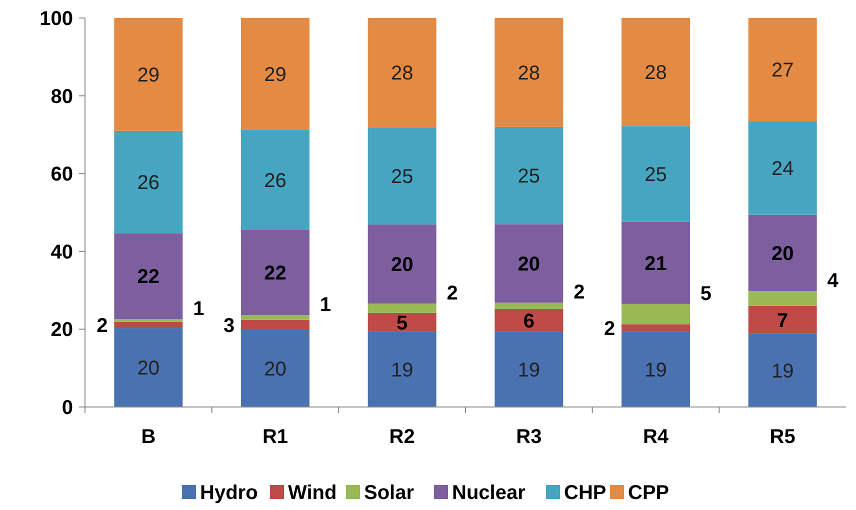  I want to click on x-tick-label: R1, so click(275, 437).